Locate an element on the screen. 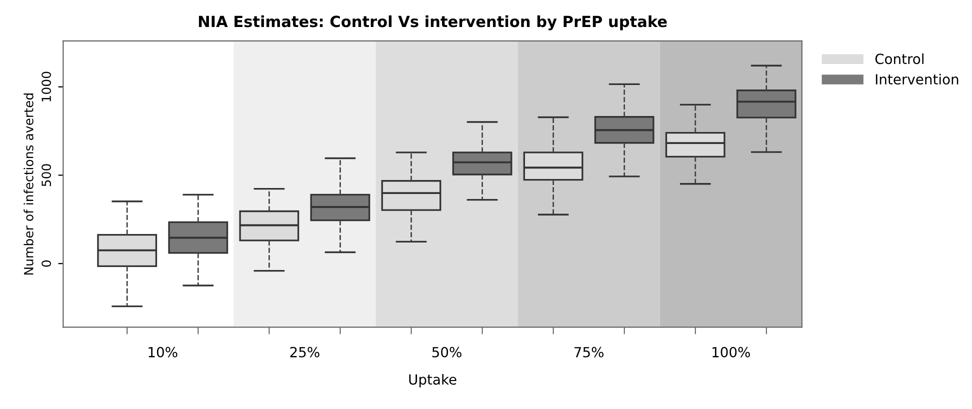 The height and width of the screenshot is (409, 972). x-tick-label: 100% is located at coordinates (731, 352).